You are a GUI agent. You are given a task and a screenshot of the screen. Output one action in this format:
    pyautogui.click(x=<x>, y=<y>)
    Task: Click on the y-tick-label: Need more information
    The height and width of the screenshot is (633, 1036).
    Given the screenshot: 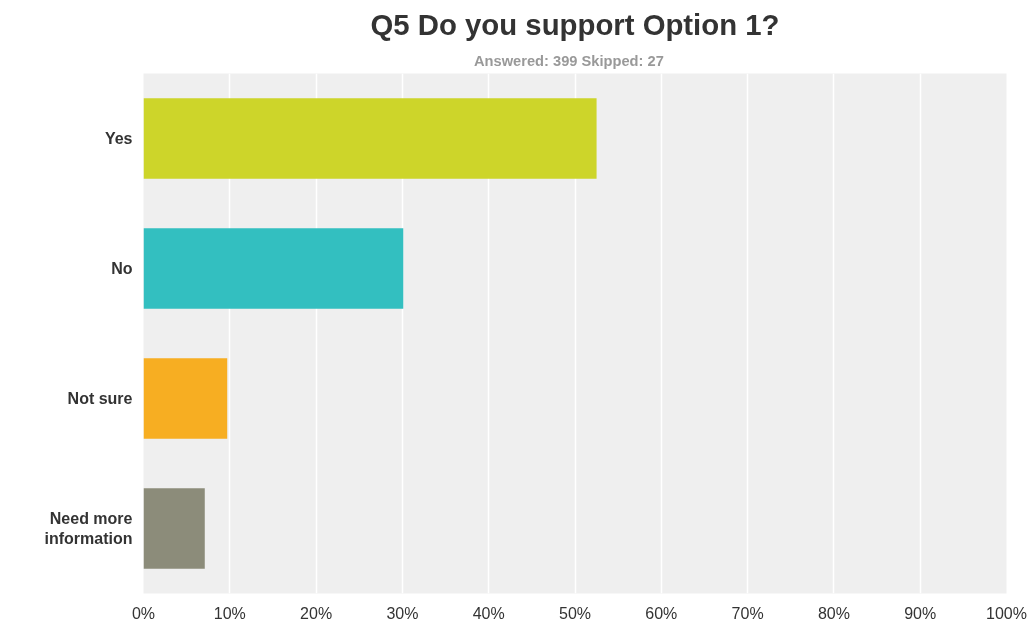 What is the action you would take?
    pyautogui.click(x=88, y=528)
    